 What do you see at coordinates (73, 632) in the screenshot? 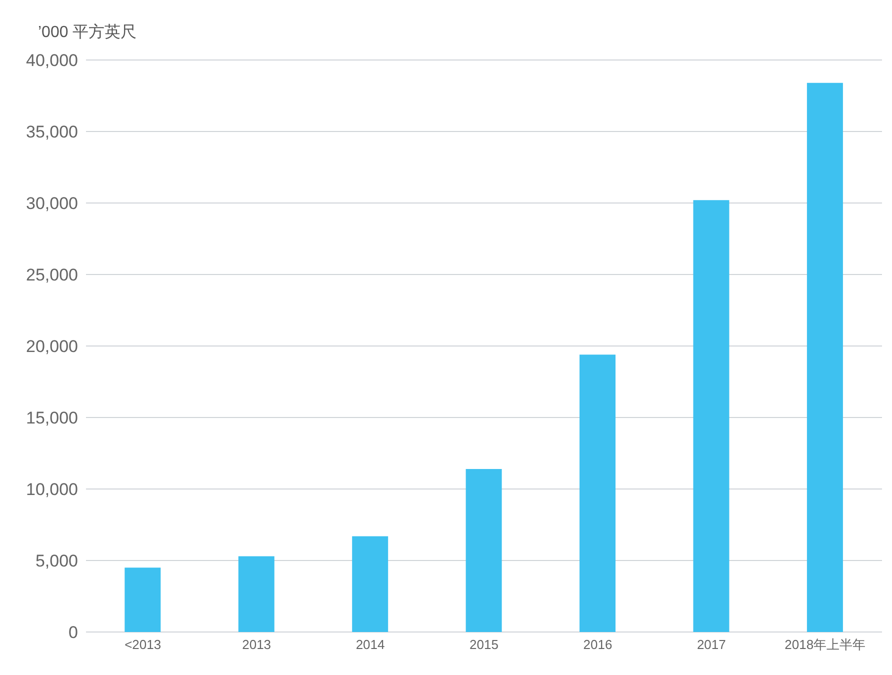
I see `y-tick-label: 0` at bounding box center [73, 632].